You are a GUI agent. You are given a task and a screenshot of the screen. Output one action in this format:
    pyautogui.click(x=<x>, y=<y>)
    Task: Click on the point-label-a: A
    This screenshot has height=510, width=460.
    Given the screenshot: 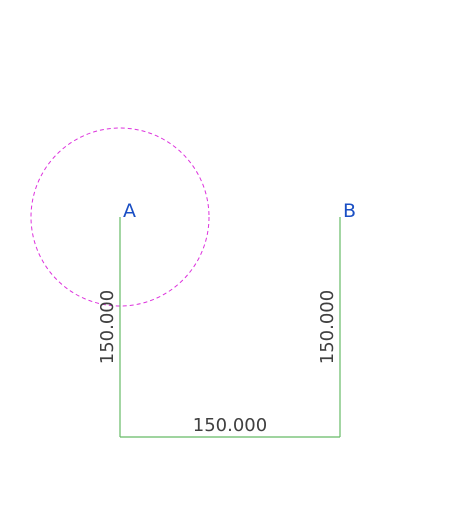 What is the action you would take?
    pyautogui.click(x=129, y=211)
    